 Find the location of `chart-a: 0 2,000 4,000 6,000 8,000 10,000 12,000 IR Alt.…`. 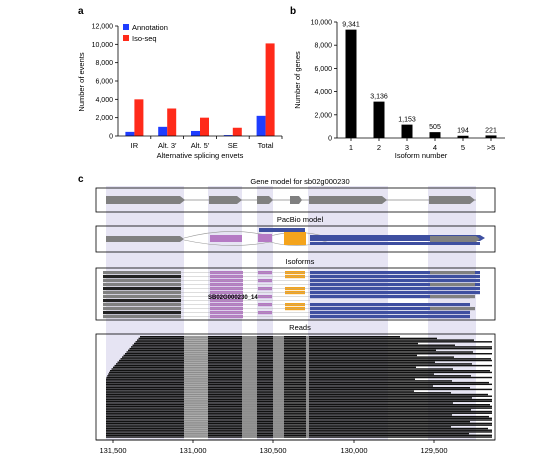

chart-a: 0 2,000 4,000 6,000 8,000 10,000 12,000 IR Alt.… is located at coordinates (180, 91).